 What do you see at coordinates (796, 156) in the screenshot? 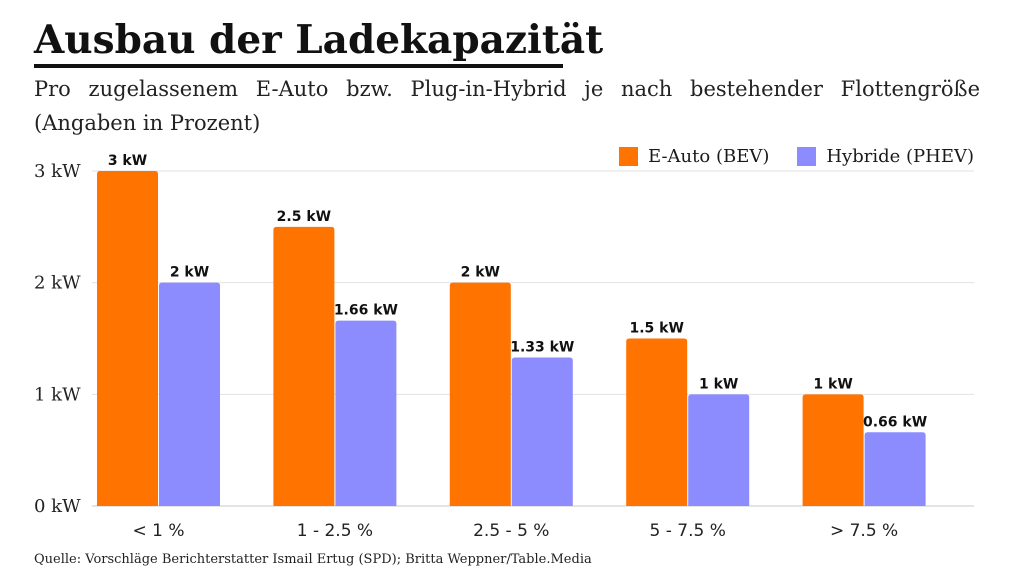
I see `chart-legend: E-Auto (BEV) Hybride (PHEV)` at bounding box center [796, 156].